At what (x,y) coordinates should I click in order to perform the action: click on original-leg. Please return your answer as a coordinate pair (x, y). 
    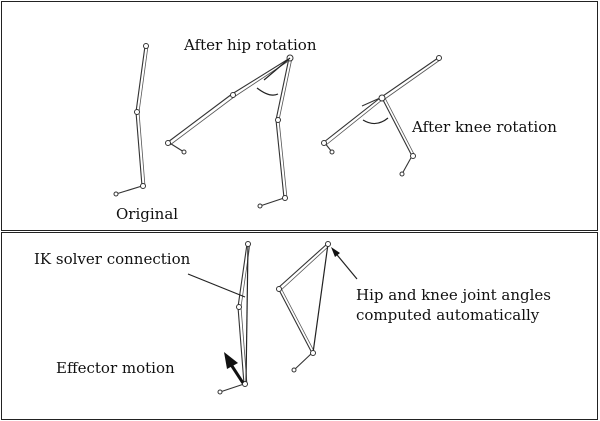
    Looking at the image, I should click on (131, 120).